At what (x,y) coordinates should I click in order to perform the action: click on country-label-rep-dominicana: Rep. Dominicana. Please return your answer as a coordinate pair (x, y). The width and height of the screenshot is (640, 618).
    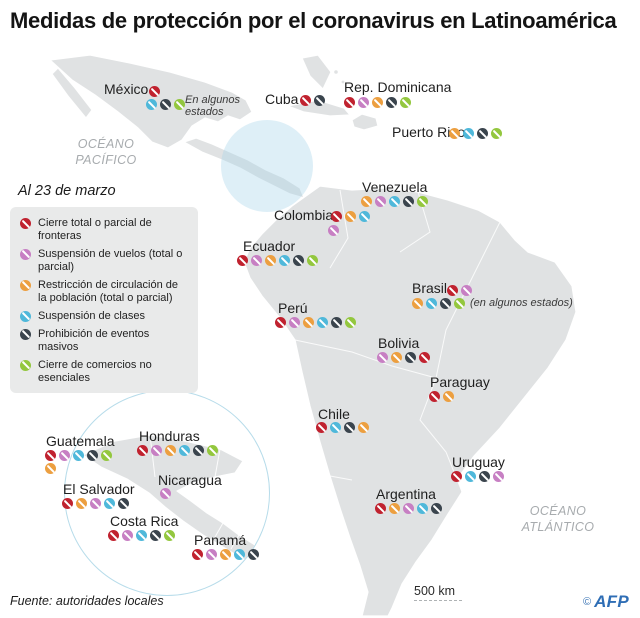
    Looking at the image, I should click on (398, 87).